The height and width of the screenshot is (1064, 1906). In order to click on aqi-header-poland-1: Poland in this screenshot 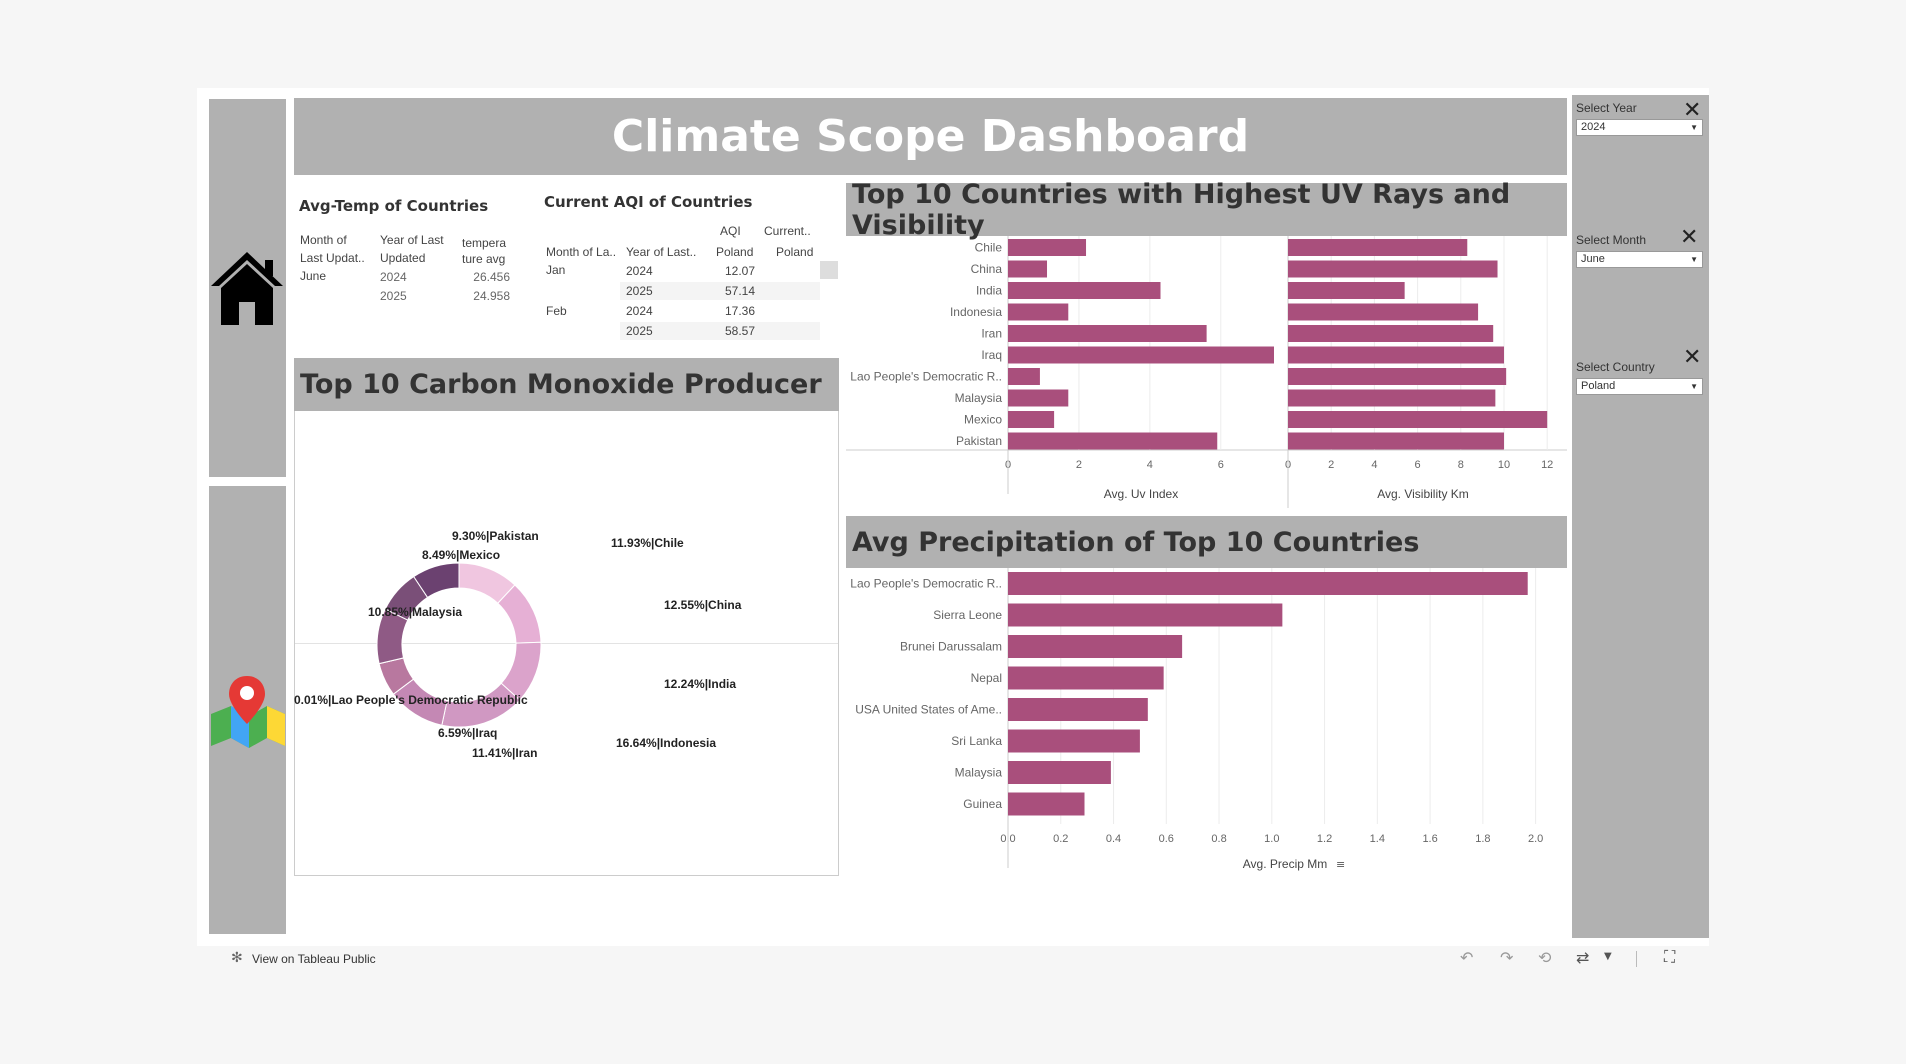, I will do `click(735, 252)`.